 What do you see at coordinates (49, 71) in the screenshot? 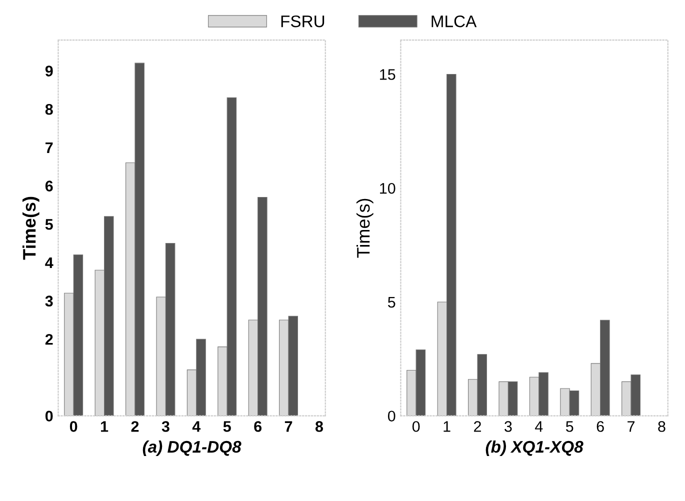
I see `y-tick-label: 9` at bounding box center [49, 71].